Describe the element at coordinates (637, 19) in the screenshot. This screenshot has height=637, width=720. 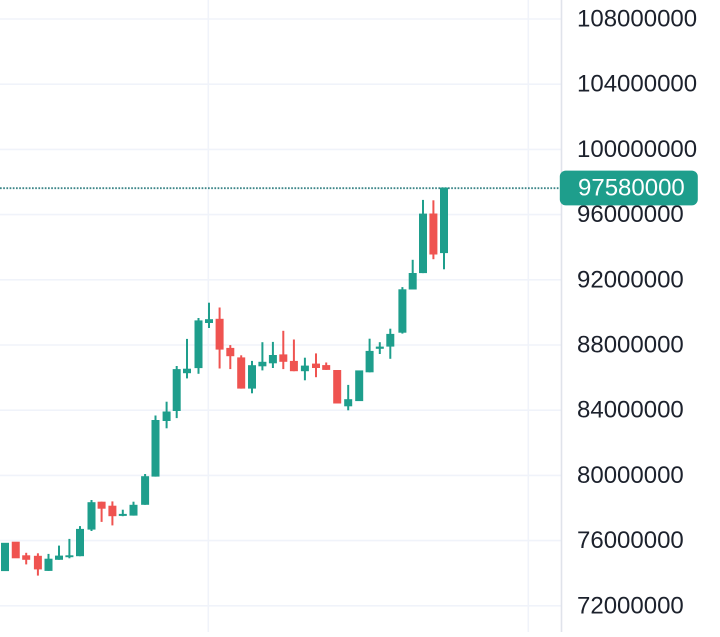
I see `svg-text: 108000000` at that location.